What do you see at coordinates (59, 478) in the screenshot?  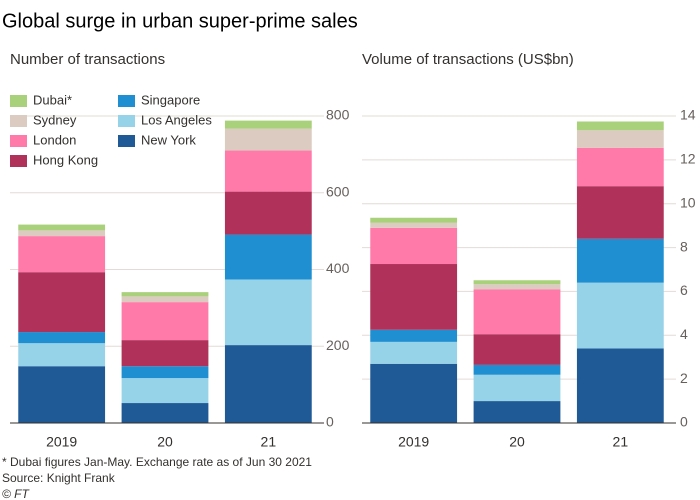 I see `source: Source: Knight Frank` at bounding box center [59, 478].